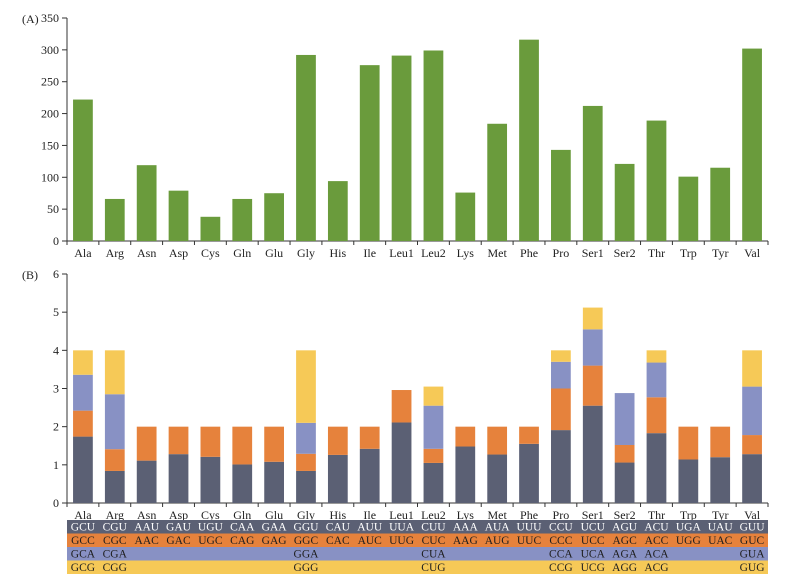 This screenshot has width=810, height=582. What do you see at coordinates (466, 528) in the screenshot?
I see `codon-cell: AAA` at bounding box center [466, 528].